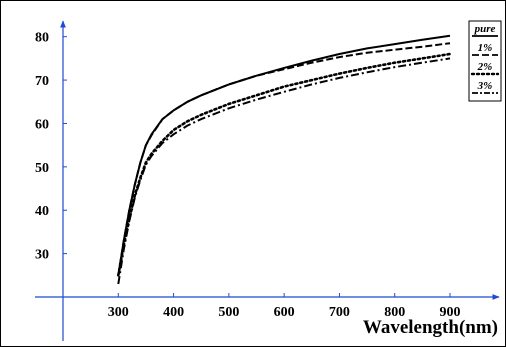  Describe the element at coordinates (228, 312) in the screenshot. I see `x-tick-label: 500` at that location.